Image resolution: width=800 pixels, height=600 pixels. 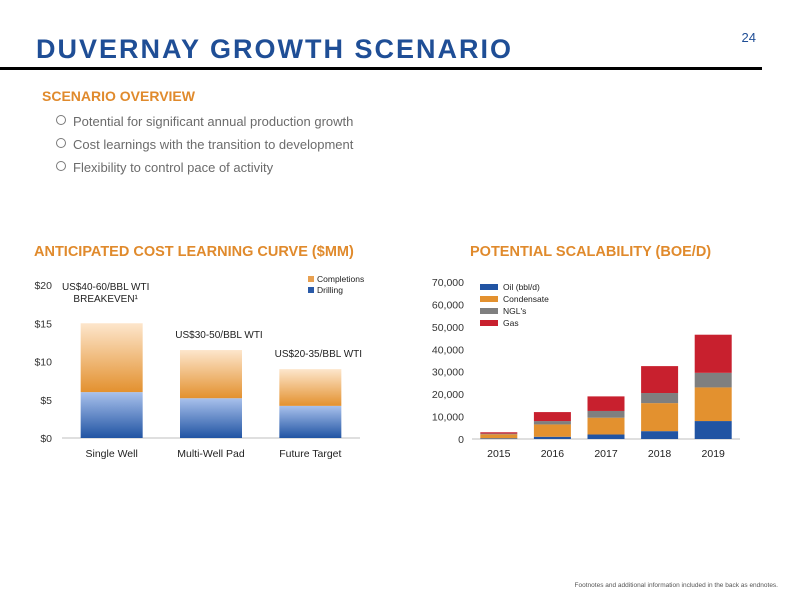 I want to click on y-tick-label: 20,000, so click(x=448, y=395).